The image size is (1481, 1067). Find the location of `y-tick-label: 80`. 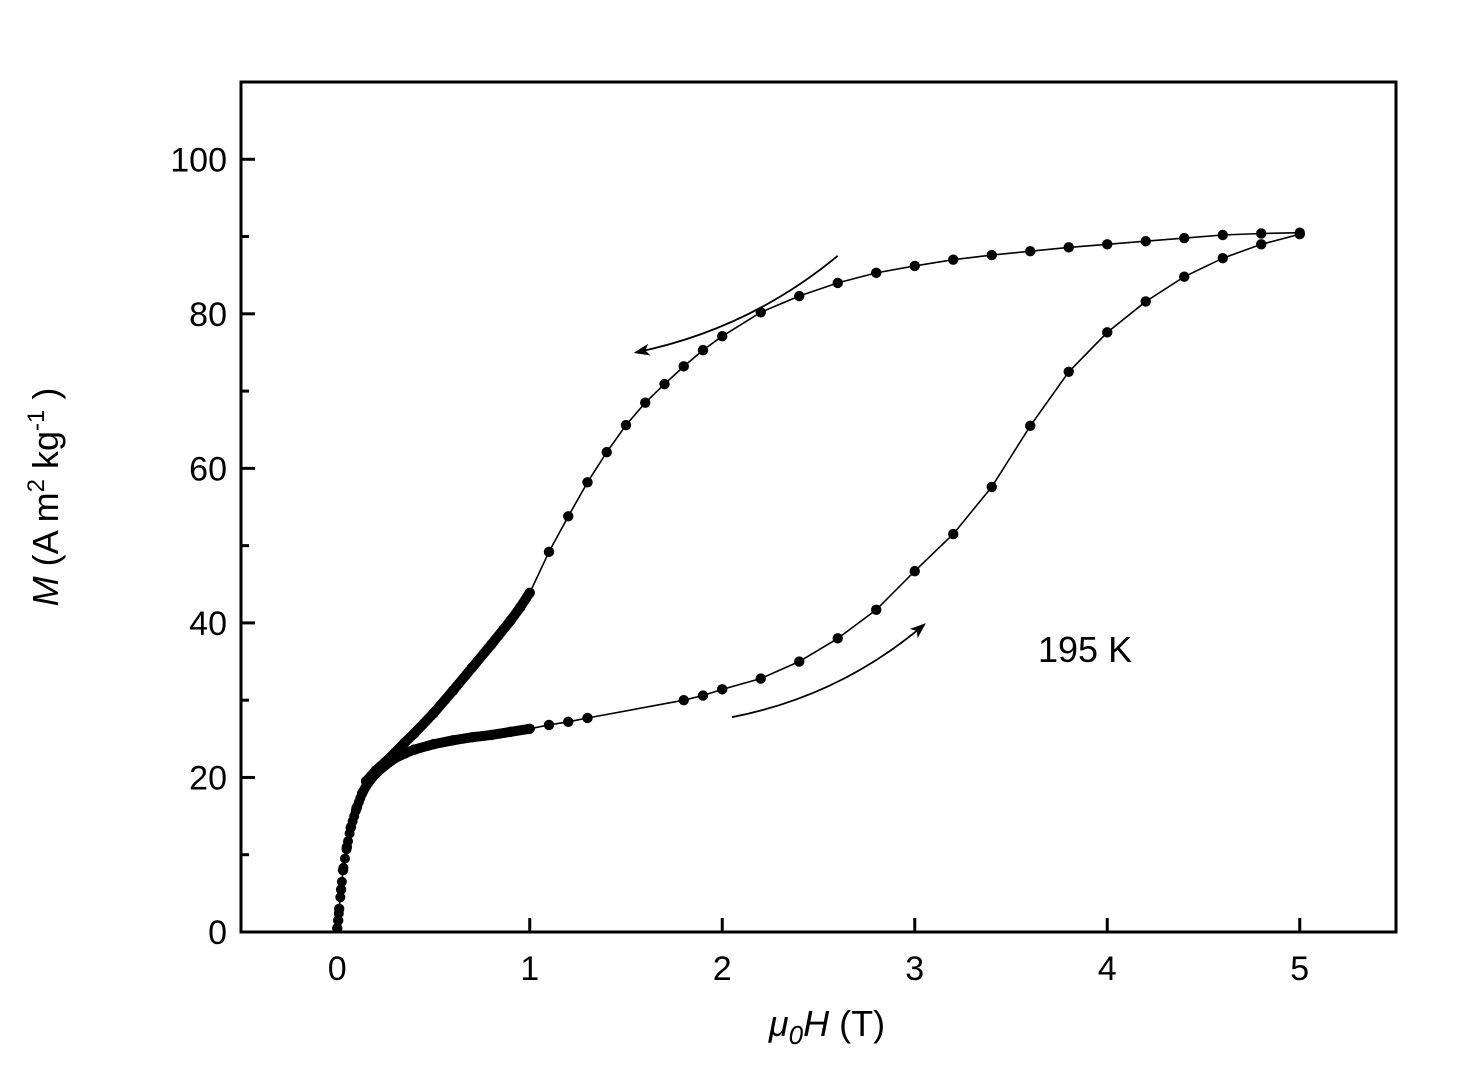

y-tick-label: 80 is located at coordinates (208, 315).